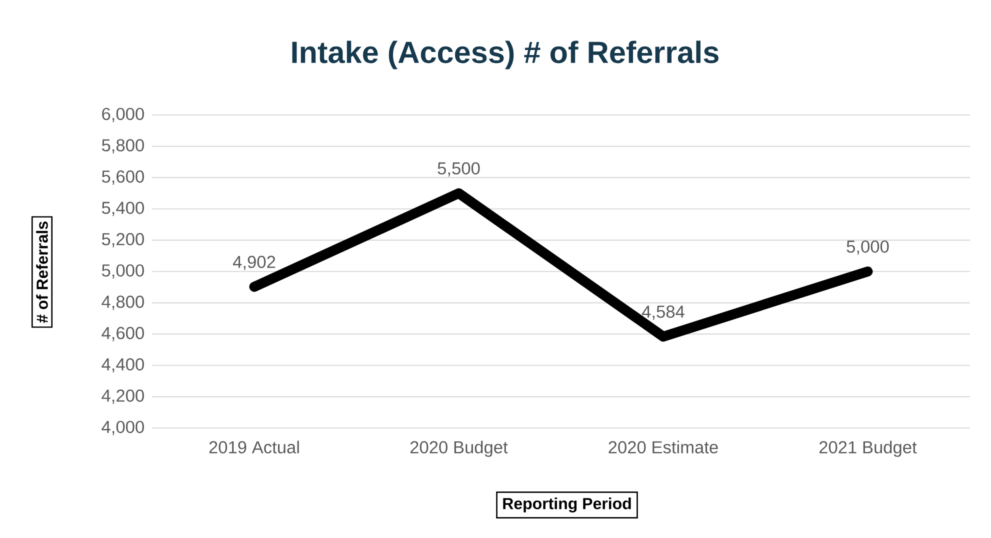  What do you see at coordinates (123, 146) in the screenshot?
I see `y-tick-label: 5,800` at bounding box center [123, 146].